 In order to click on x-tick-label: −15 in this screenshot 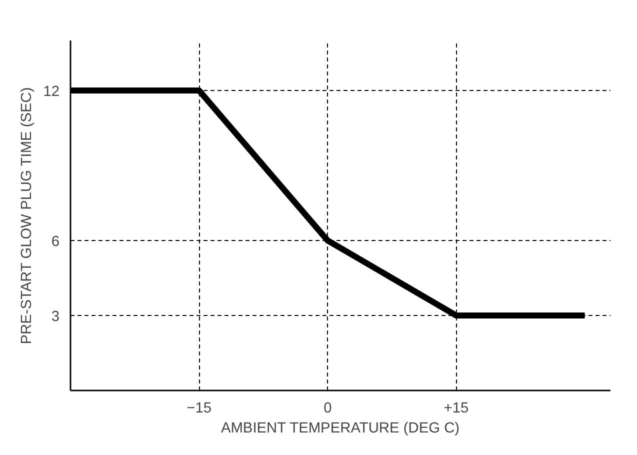, I will do `click(199, 408)`.